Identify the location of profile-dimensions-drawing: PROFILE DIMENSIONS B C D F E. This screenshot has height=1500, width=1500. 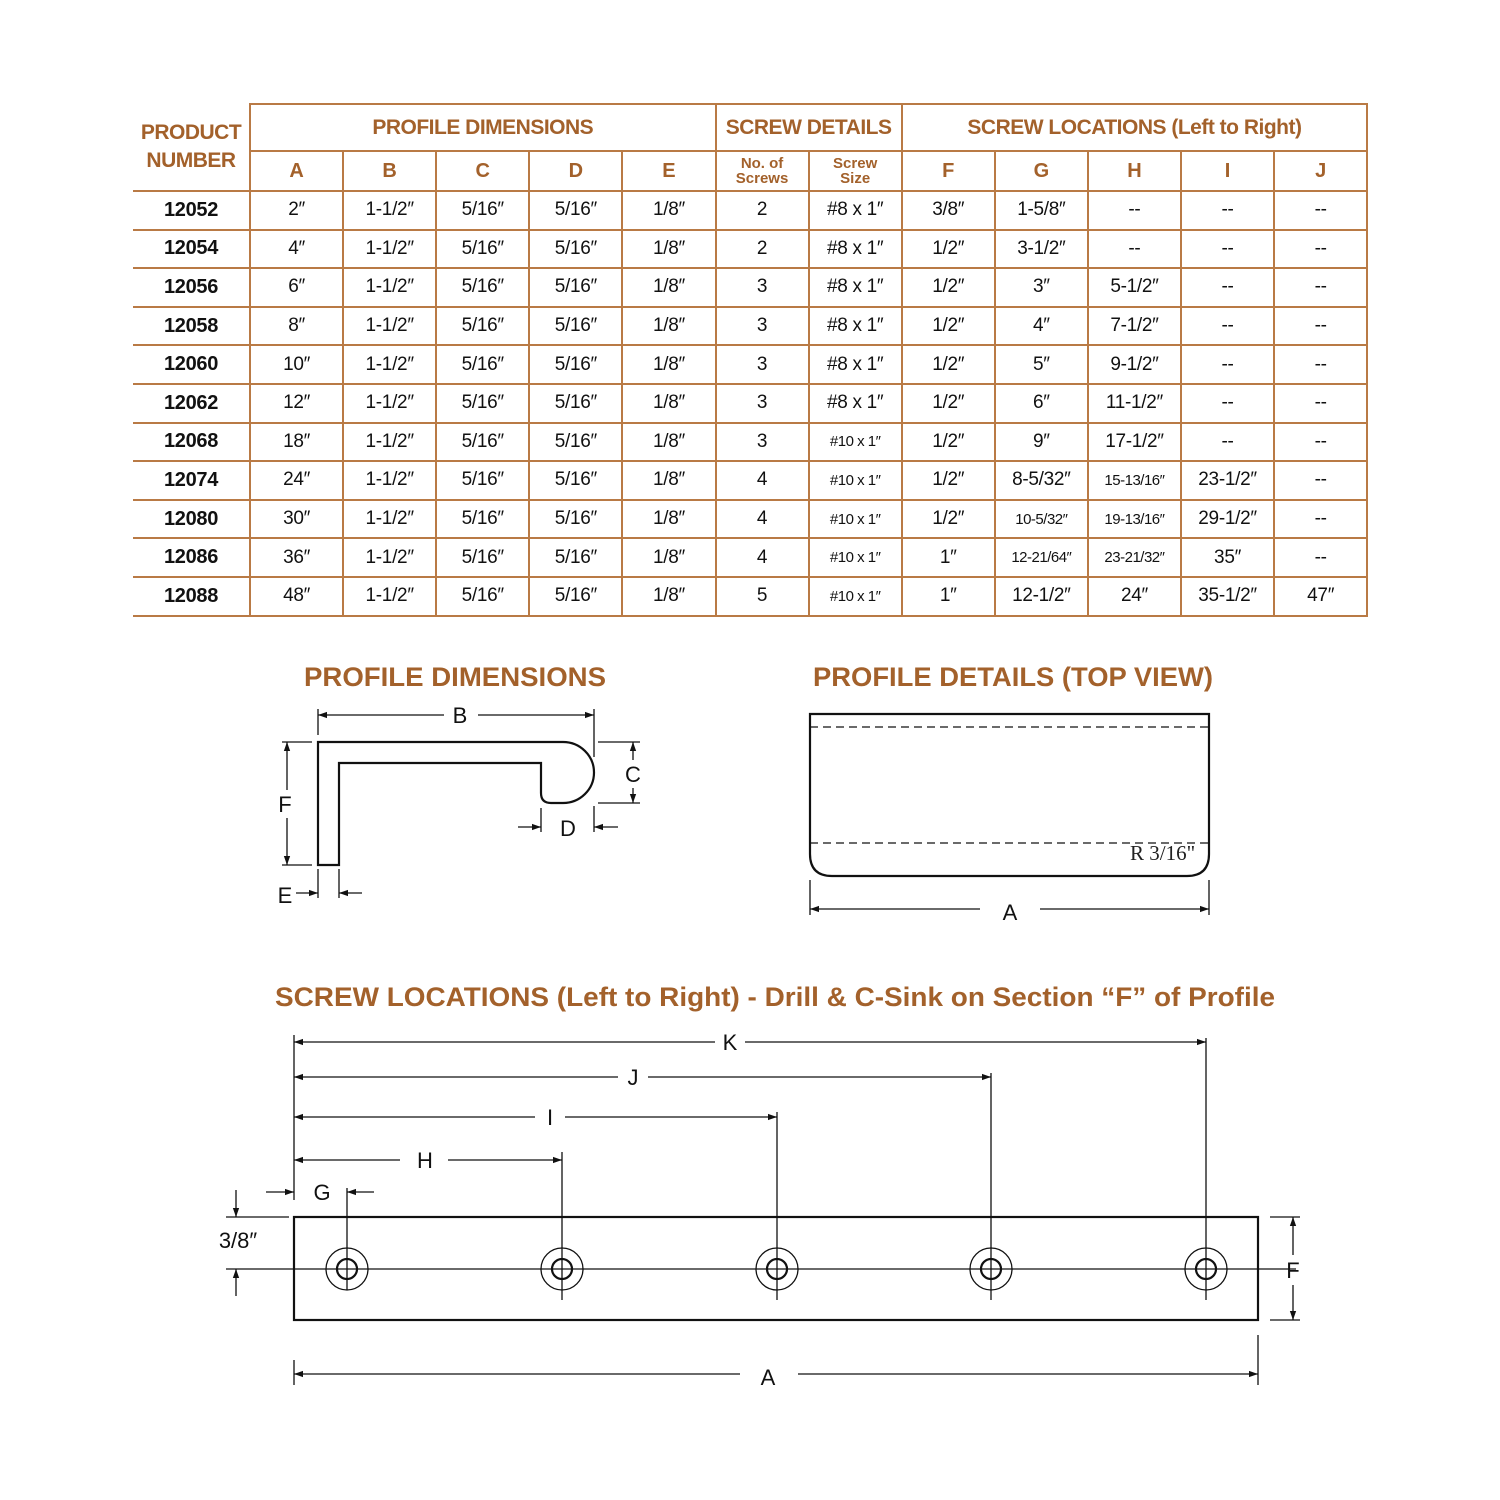
(459, 785).